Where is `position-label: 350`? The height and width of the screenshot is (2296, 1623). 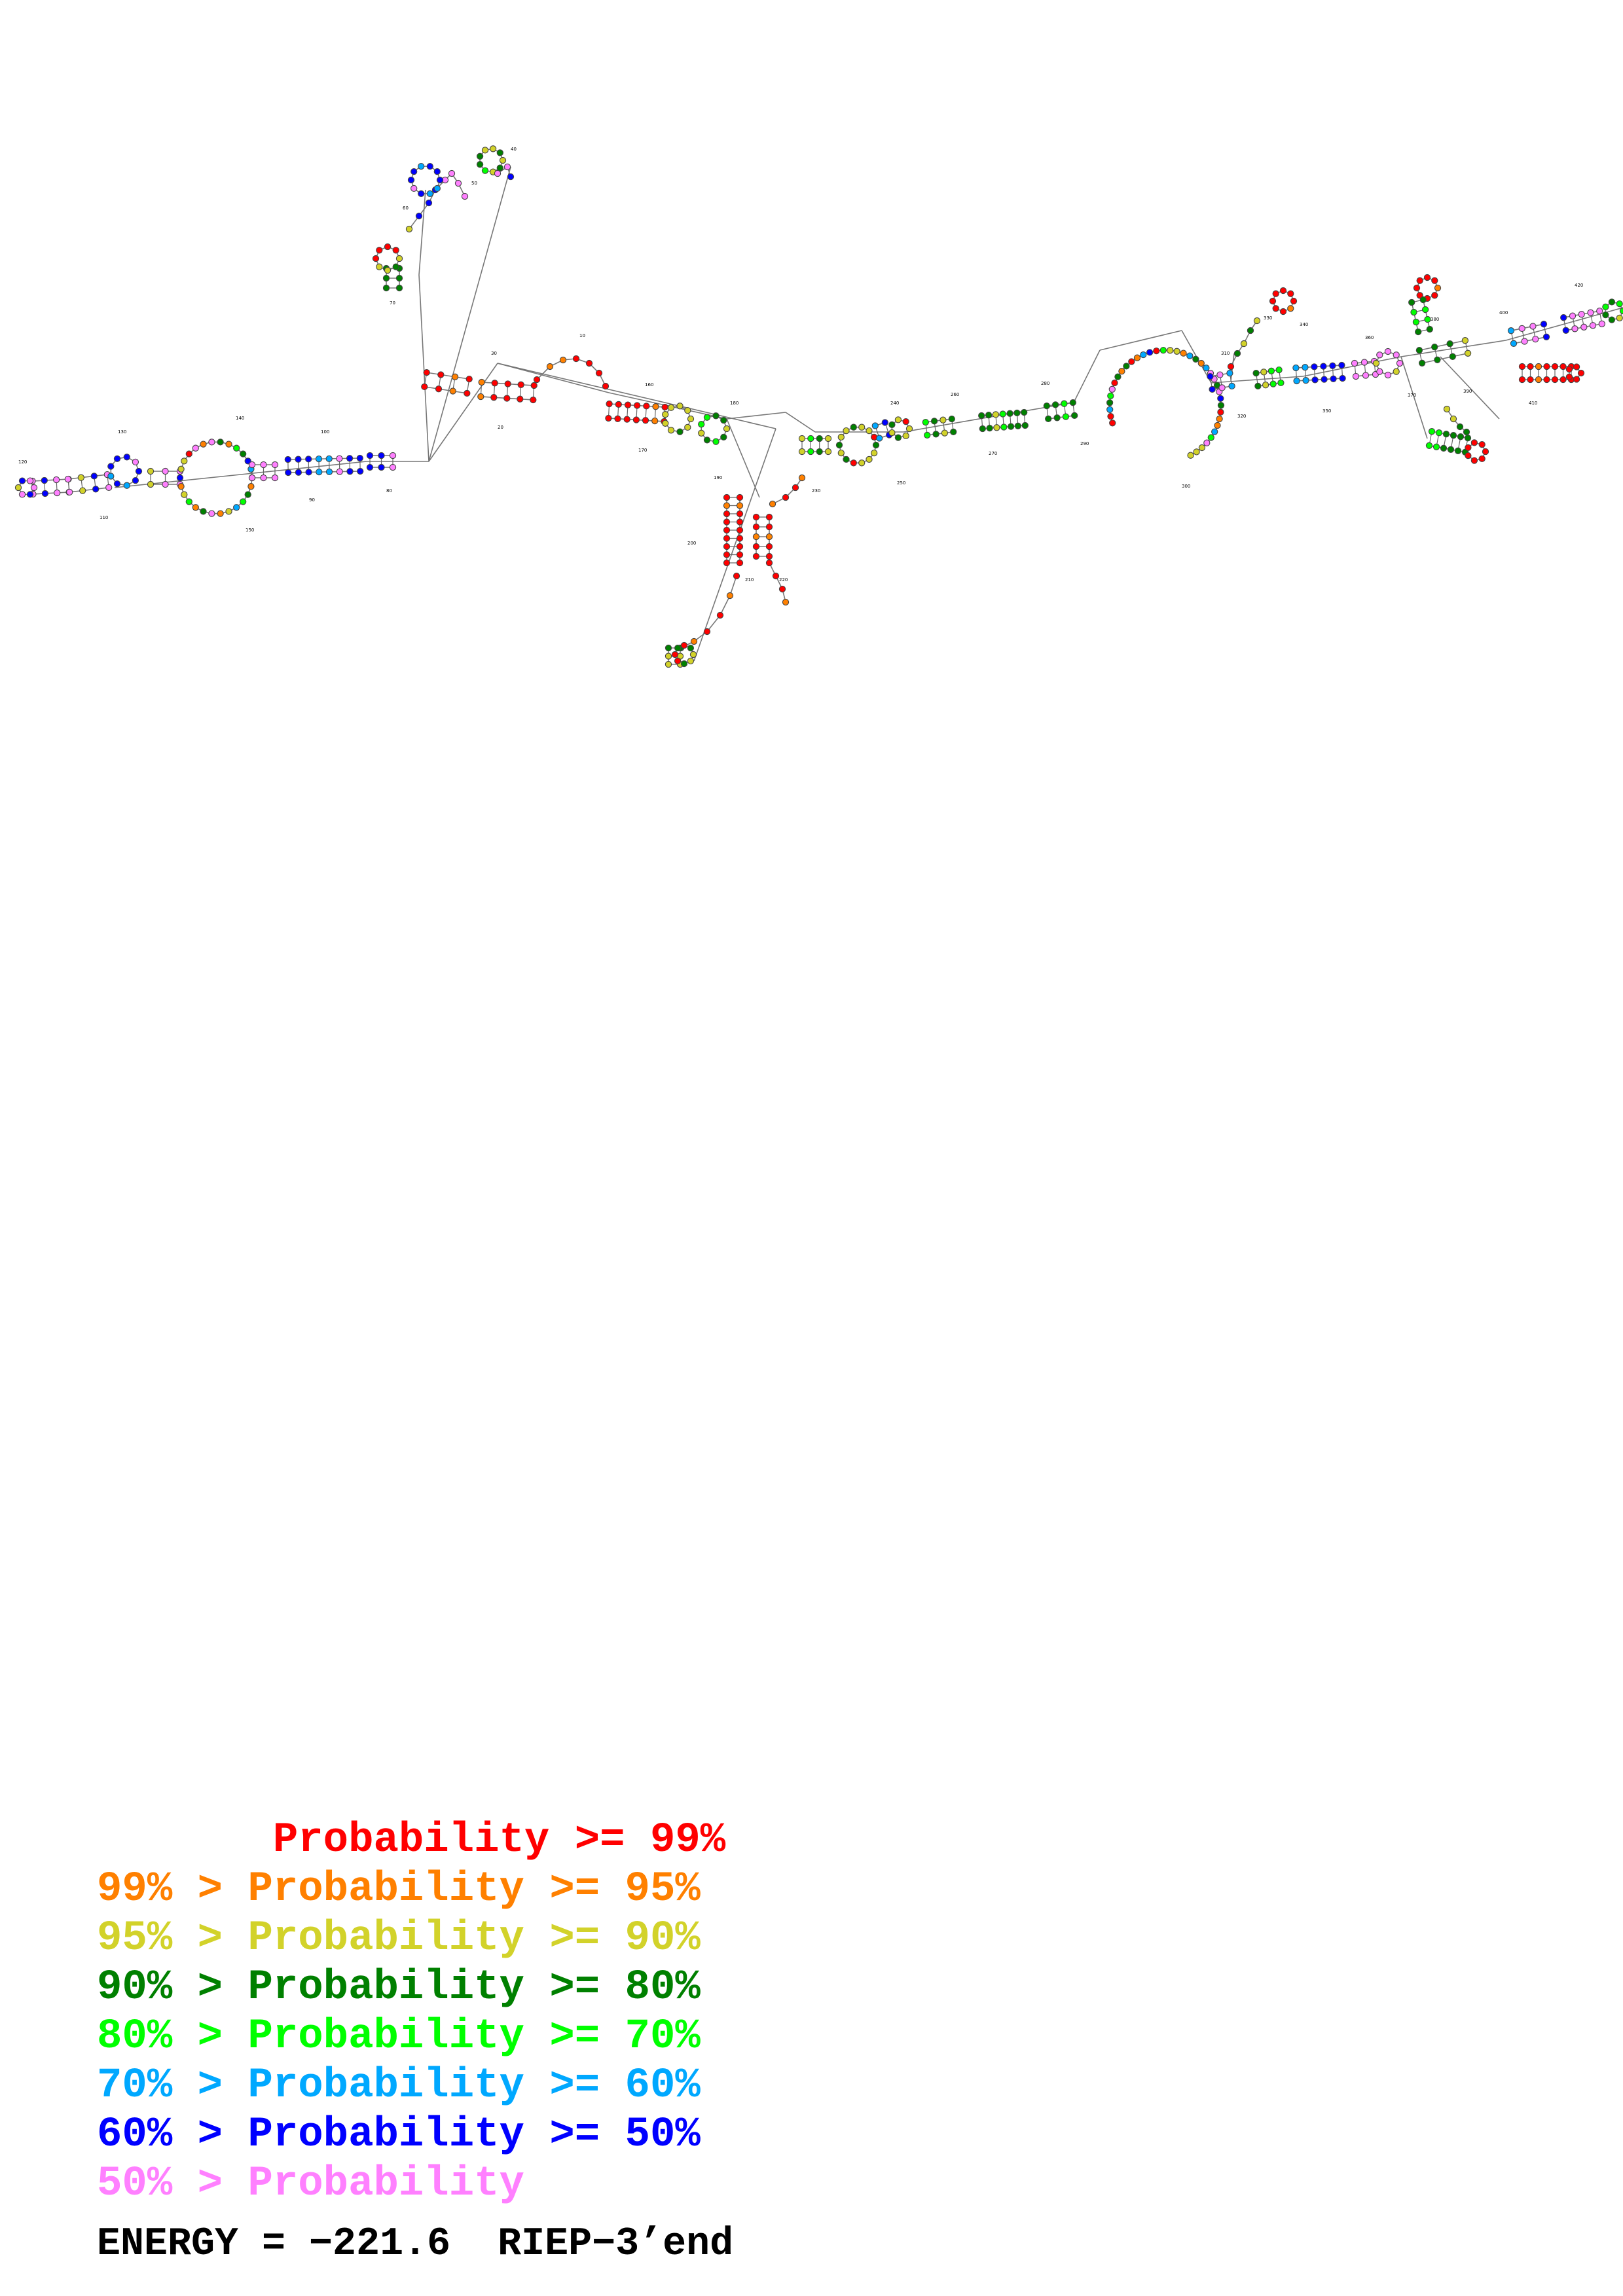
position-label: 350 is located at coordinates (1326, 411).